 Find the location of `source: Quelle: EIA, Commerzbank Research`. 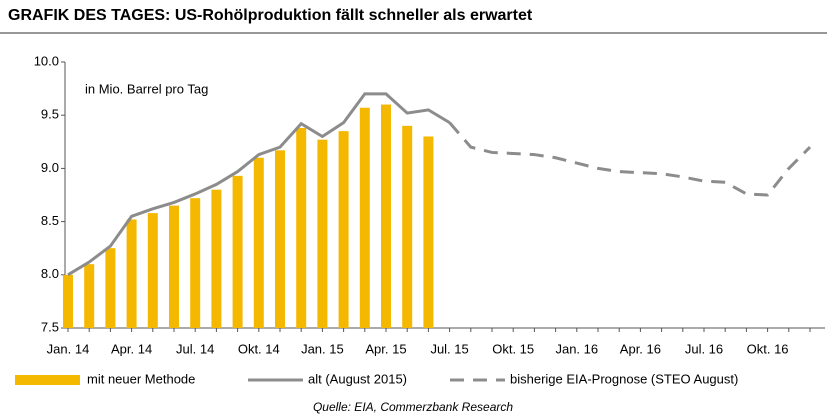

source: Quelle: EIA, Commerzbank Research is located at coordinates (413, 407).